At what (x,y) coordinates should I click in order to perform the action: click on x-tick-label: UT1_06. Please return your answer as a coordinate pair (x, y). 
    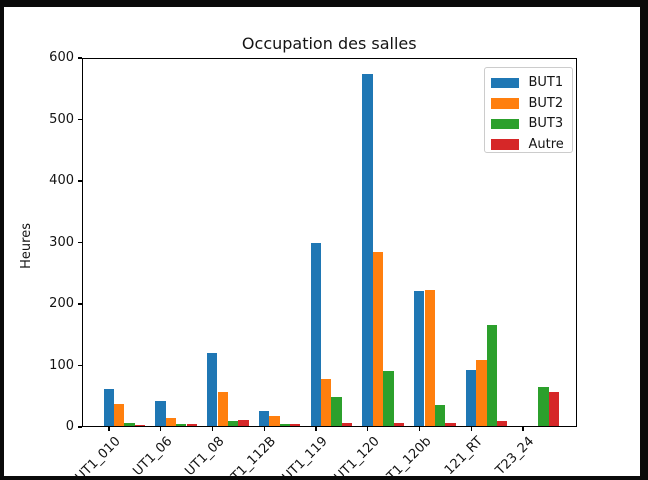
    Looking at the image, I should click on (153, 455).